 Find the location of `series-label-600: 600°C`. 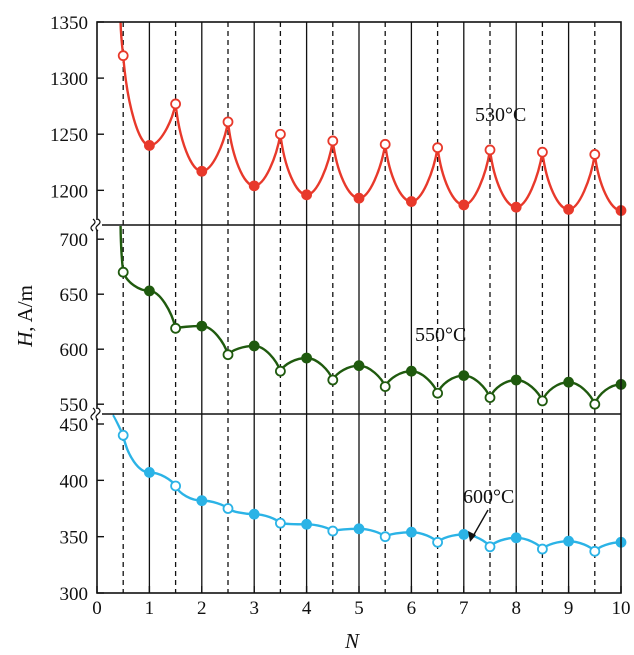

series-label-600: 600°C is located at coordinates (488, 497).